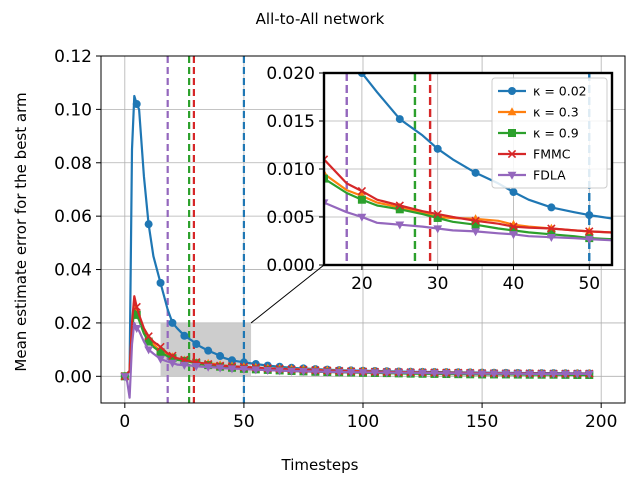 This screenshot has width=640, height=480. What do you see at coordinates (73, 324) in the screenshot?
I see `y-tick-label: 0.02` at bounding box center [73, 324].